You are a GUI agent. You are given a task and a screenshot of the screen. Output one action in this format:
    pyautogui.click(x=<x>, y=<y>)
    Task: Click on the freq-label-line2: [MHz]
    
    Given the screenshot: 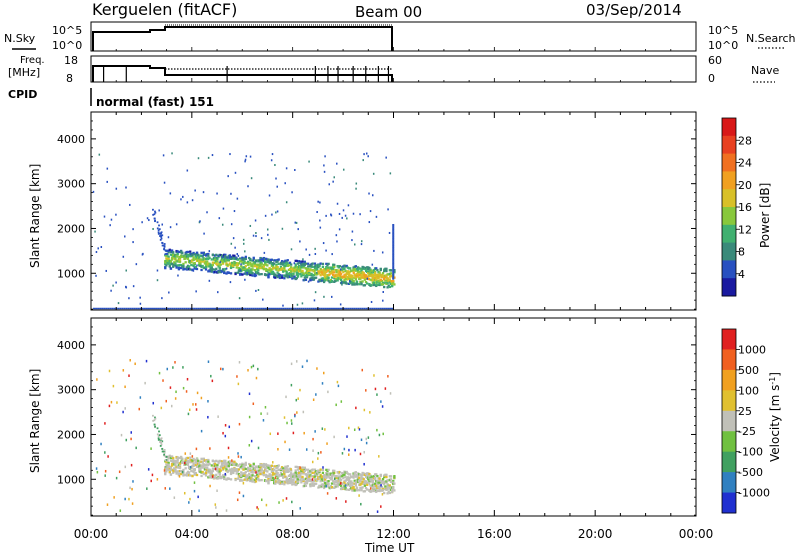 What is the action you would take?
    pyautogui.click(x=24, y=72)
    